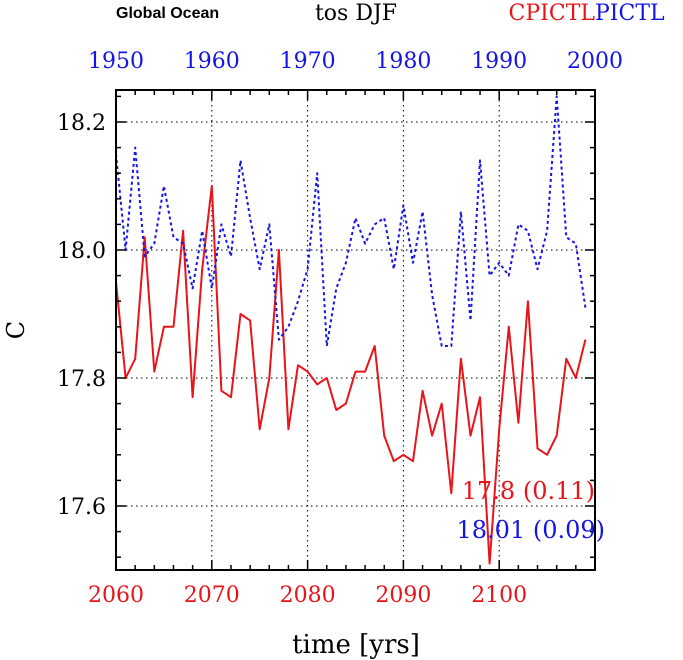  What do you see at coordinates (116, 595) in the screenshot?
I see `x-tick-label-bottom: 2060` at bounding box center [116, 595].